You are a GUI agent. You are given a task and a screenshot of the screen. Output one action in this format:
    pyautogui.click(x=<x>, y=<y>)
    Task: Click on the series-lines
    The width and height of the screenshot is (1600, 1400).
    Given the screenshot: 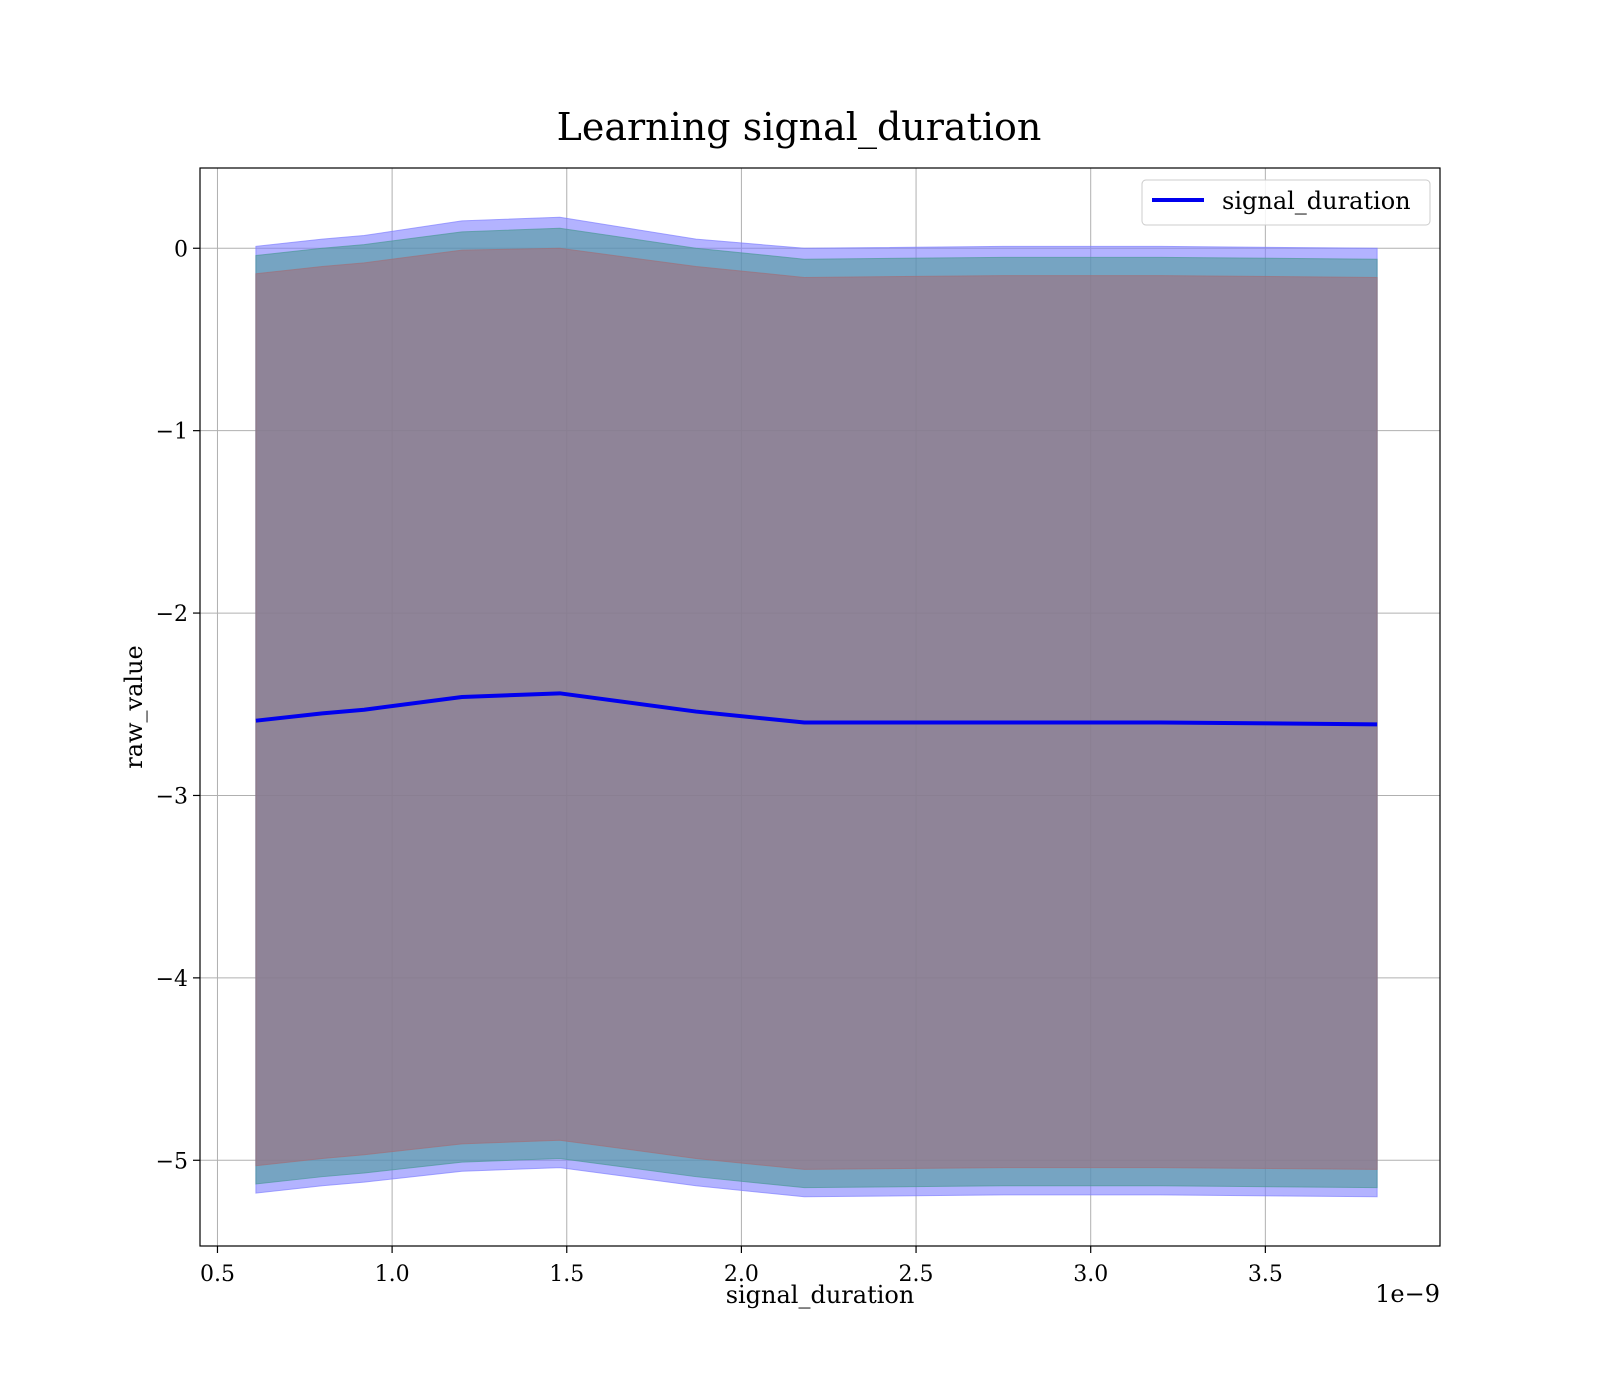 What is the action you would take?
    pyautogui.click(x=816, y=709)
    